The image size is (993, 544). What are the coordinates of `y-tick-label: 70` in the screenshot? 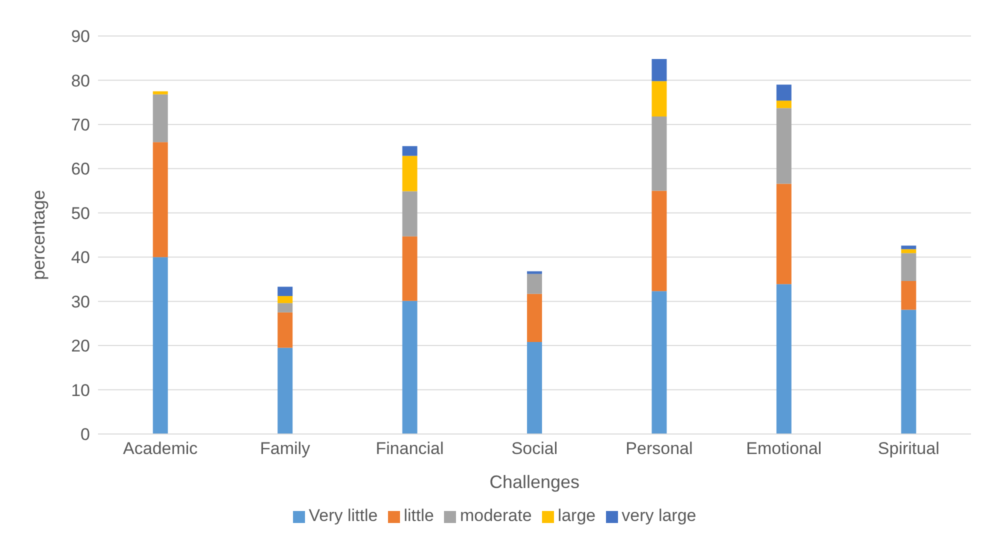 It's located at (80, 124).